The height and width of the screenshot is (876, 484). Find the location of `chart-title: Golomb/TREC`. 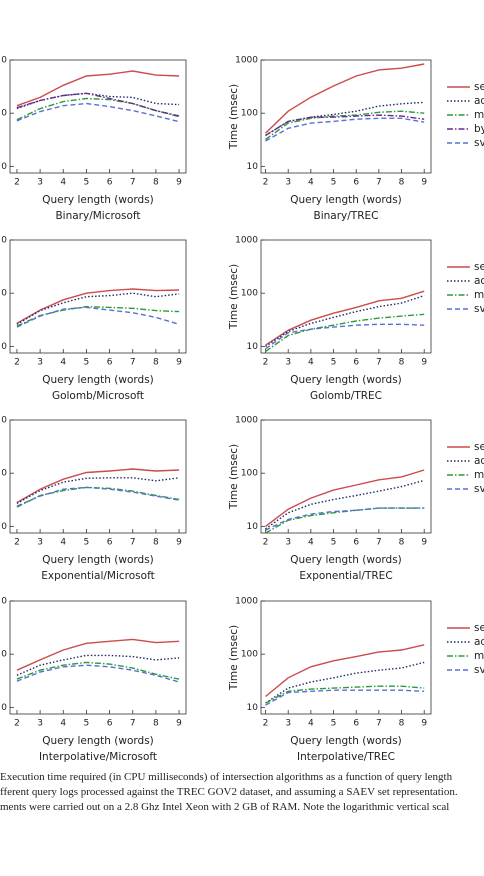

chart-title: Golomb/TREC is located at coordinates (346, 396).